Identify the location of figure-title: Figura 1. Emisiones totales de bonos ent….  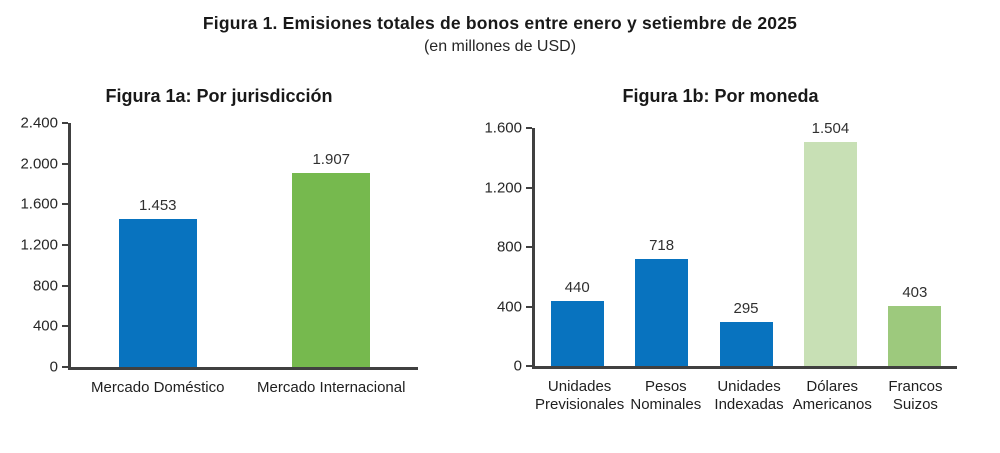
(500, 23).